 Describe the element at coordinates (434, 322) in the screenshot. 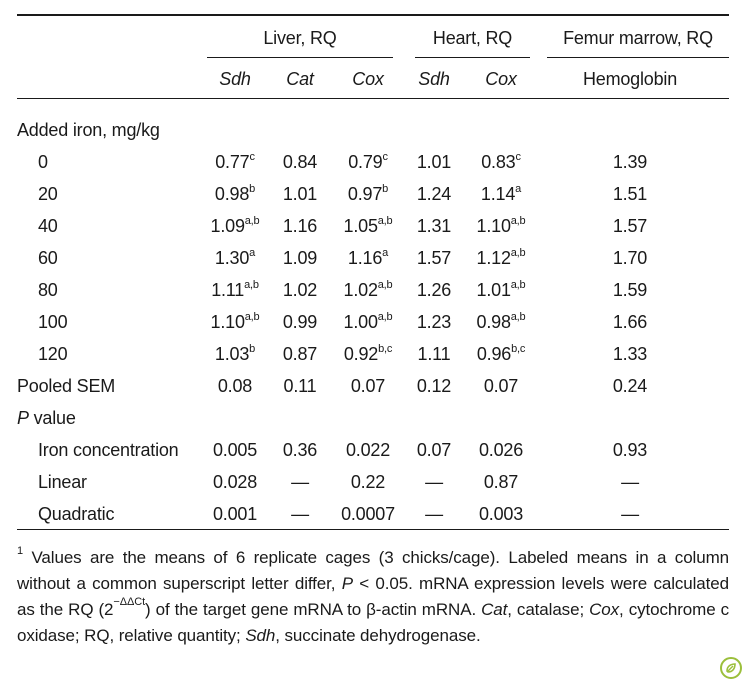

I see `table-cell: 1.23` at that location.